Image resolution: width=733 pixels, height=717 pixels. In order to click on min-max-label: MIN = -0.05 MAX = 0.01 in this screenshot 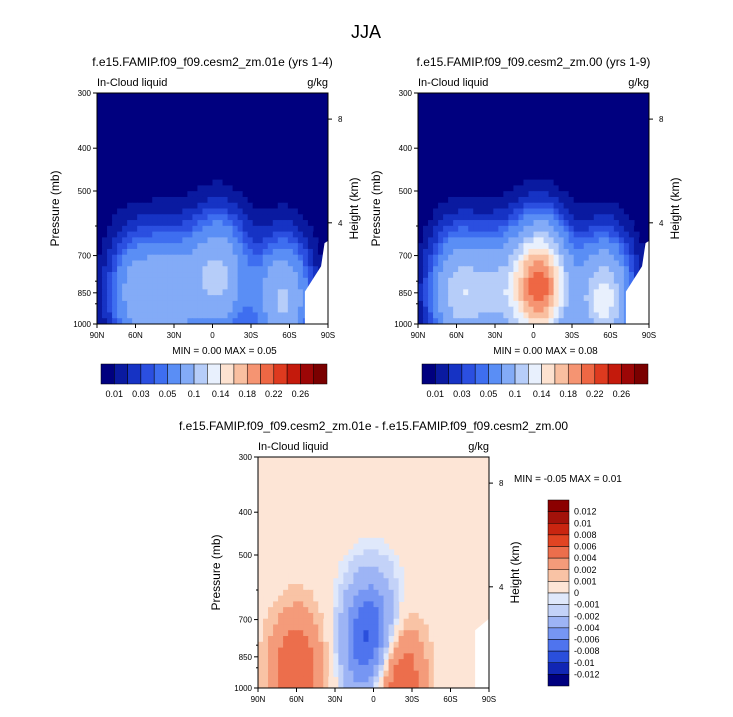, I will do `click(568, 479)`.